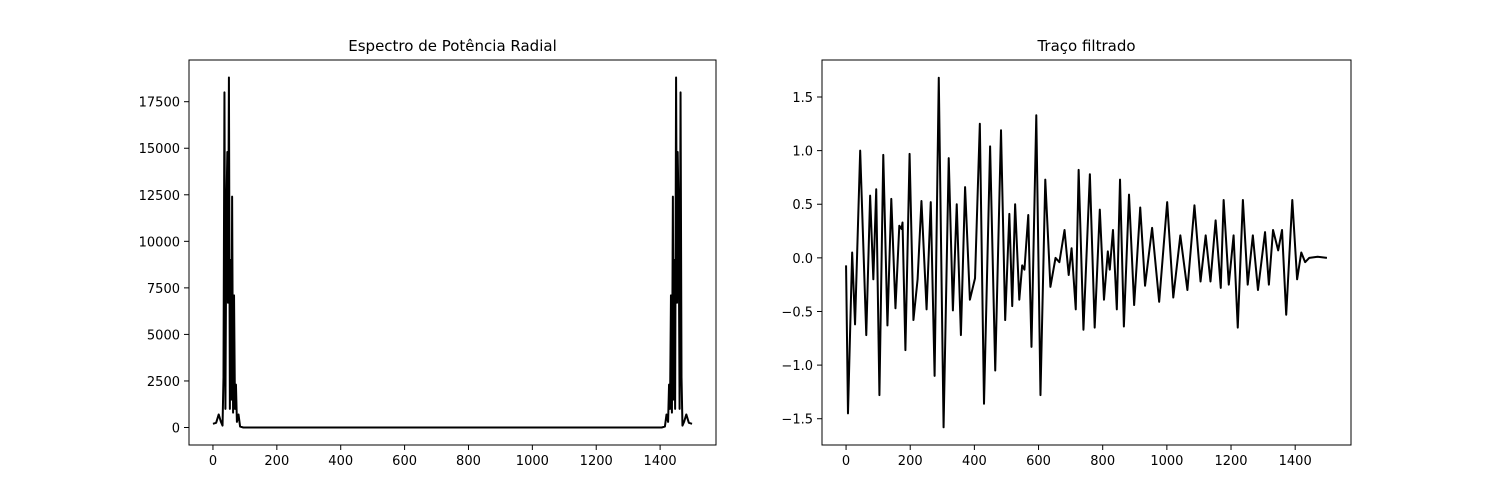 Image resolution: width=1500 pixels, height=500 pixels. Describe the element at coordinates (1085, 46) in the screenshot. I see `chart-title: Traço filtrado` at that location.